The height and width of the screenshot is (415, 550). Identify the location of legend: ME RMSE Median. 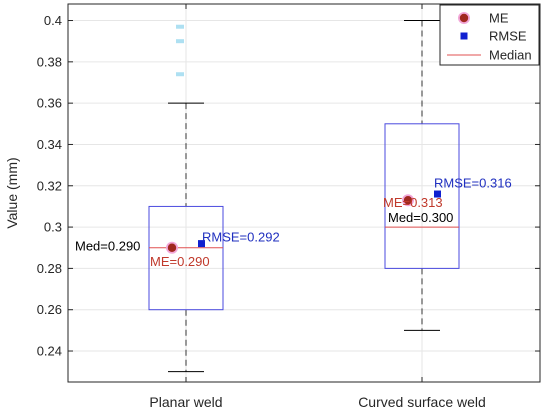
(489, 35).